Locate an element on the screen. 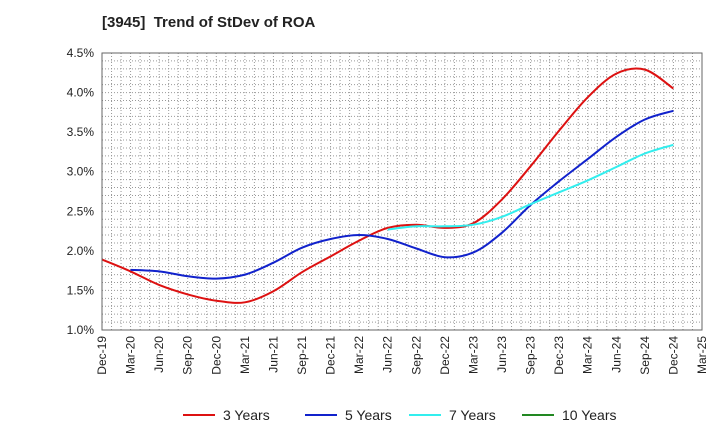  legend-item-5-years: 5 Years is located at coordinates (348, 415).